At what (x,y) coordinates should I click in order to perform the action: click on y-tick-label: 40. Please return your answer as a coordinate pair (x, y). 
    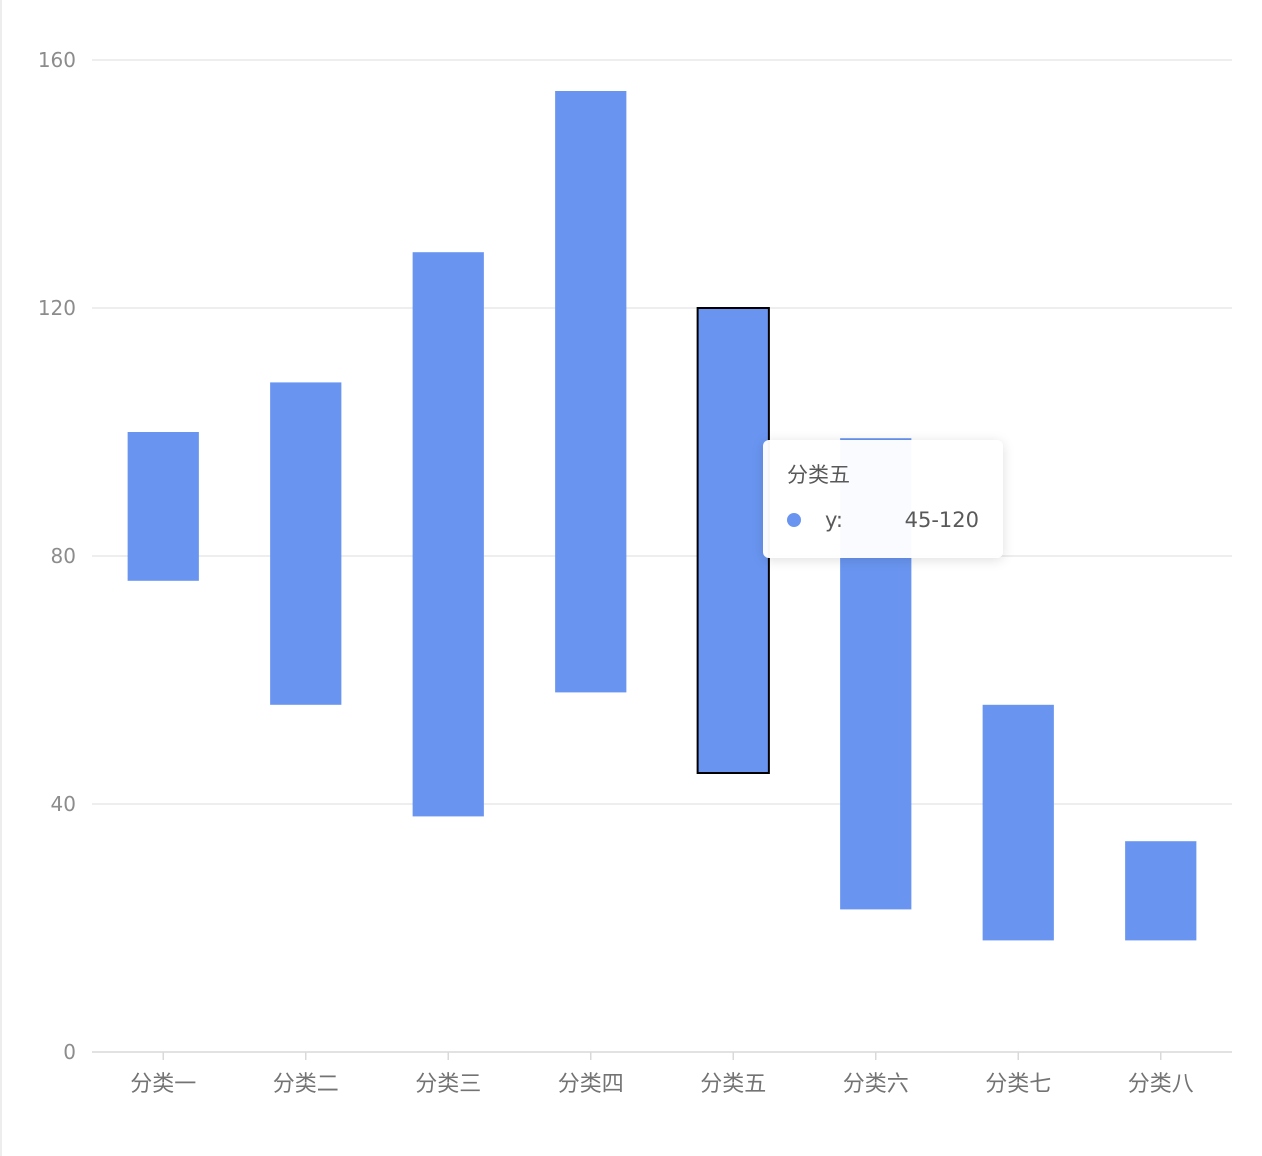
    Looking at the image, I should click on (63, 804).